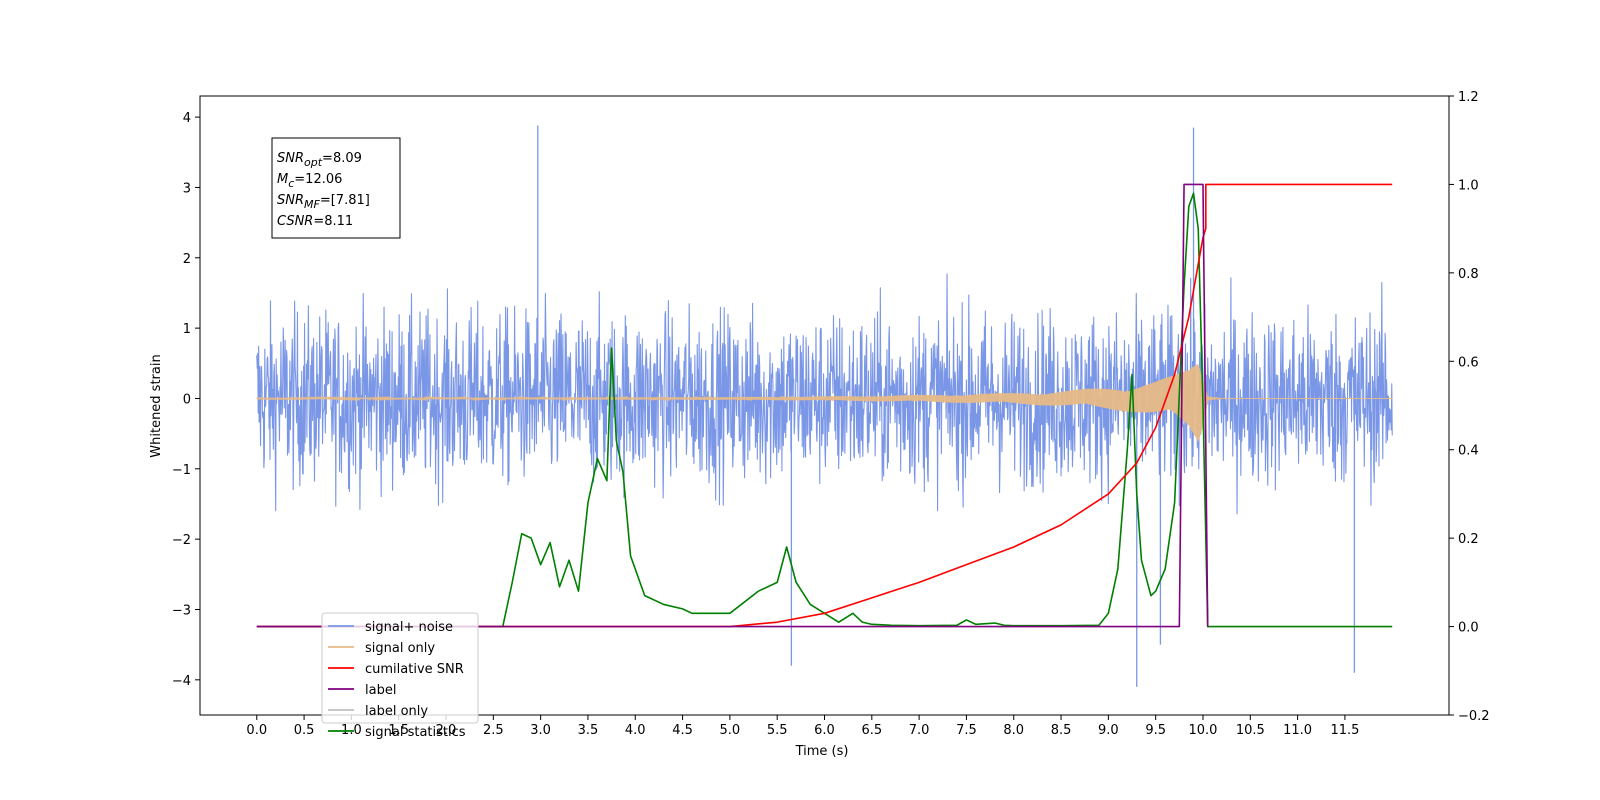  Describe the element at coordinates (588, 730) in the screenshot. I see `x-tick-label: 3.5` at that location.